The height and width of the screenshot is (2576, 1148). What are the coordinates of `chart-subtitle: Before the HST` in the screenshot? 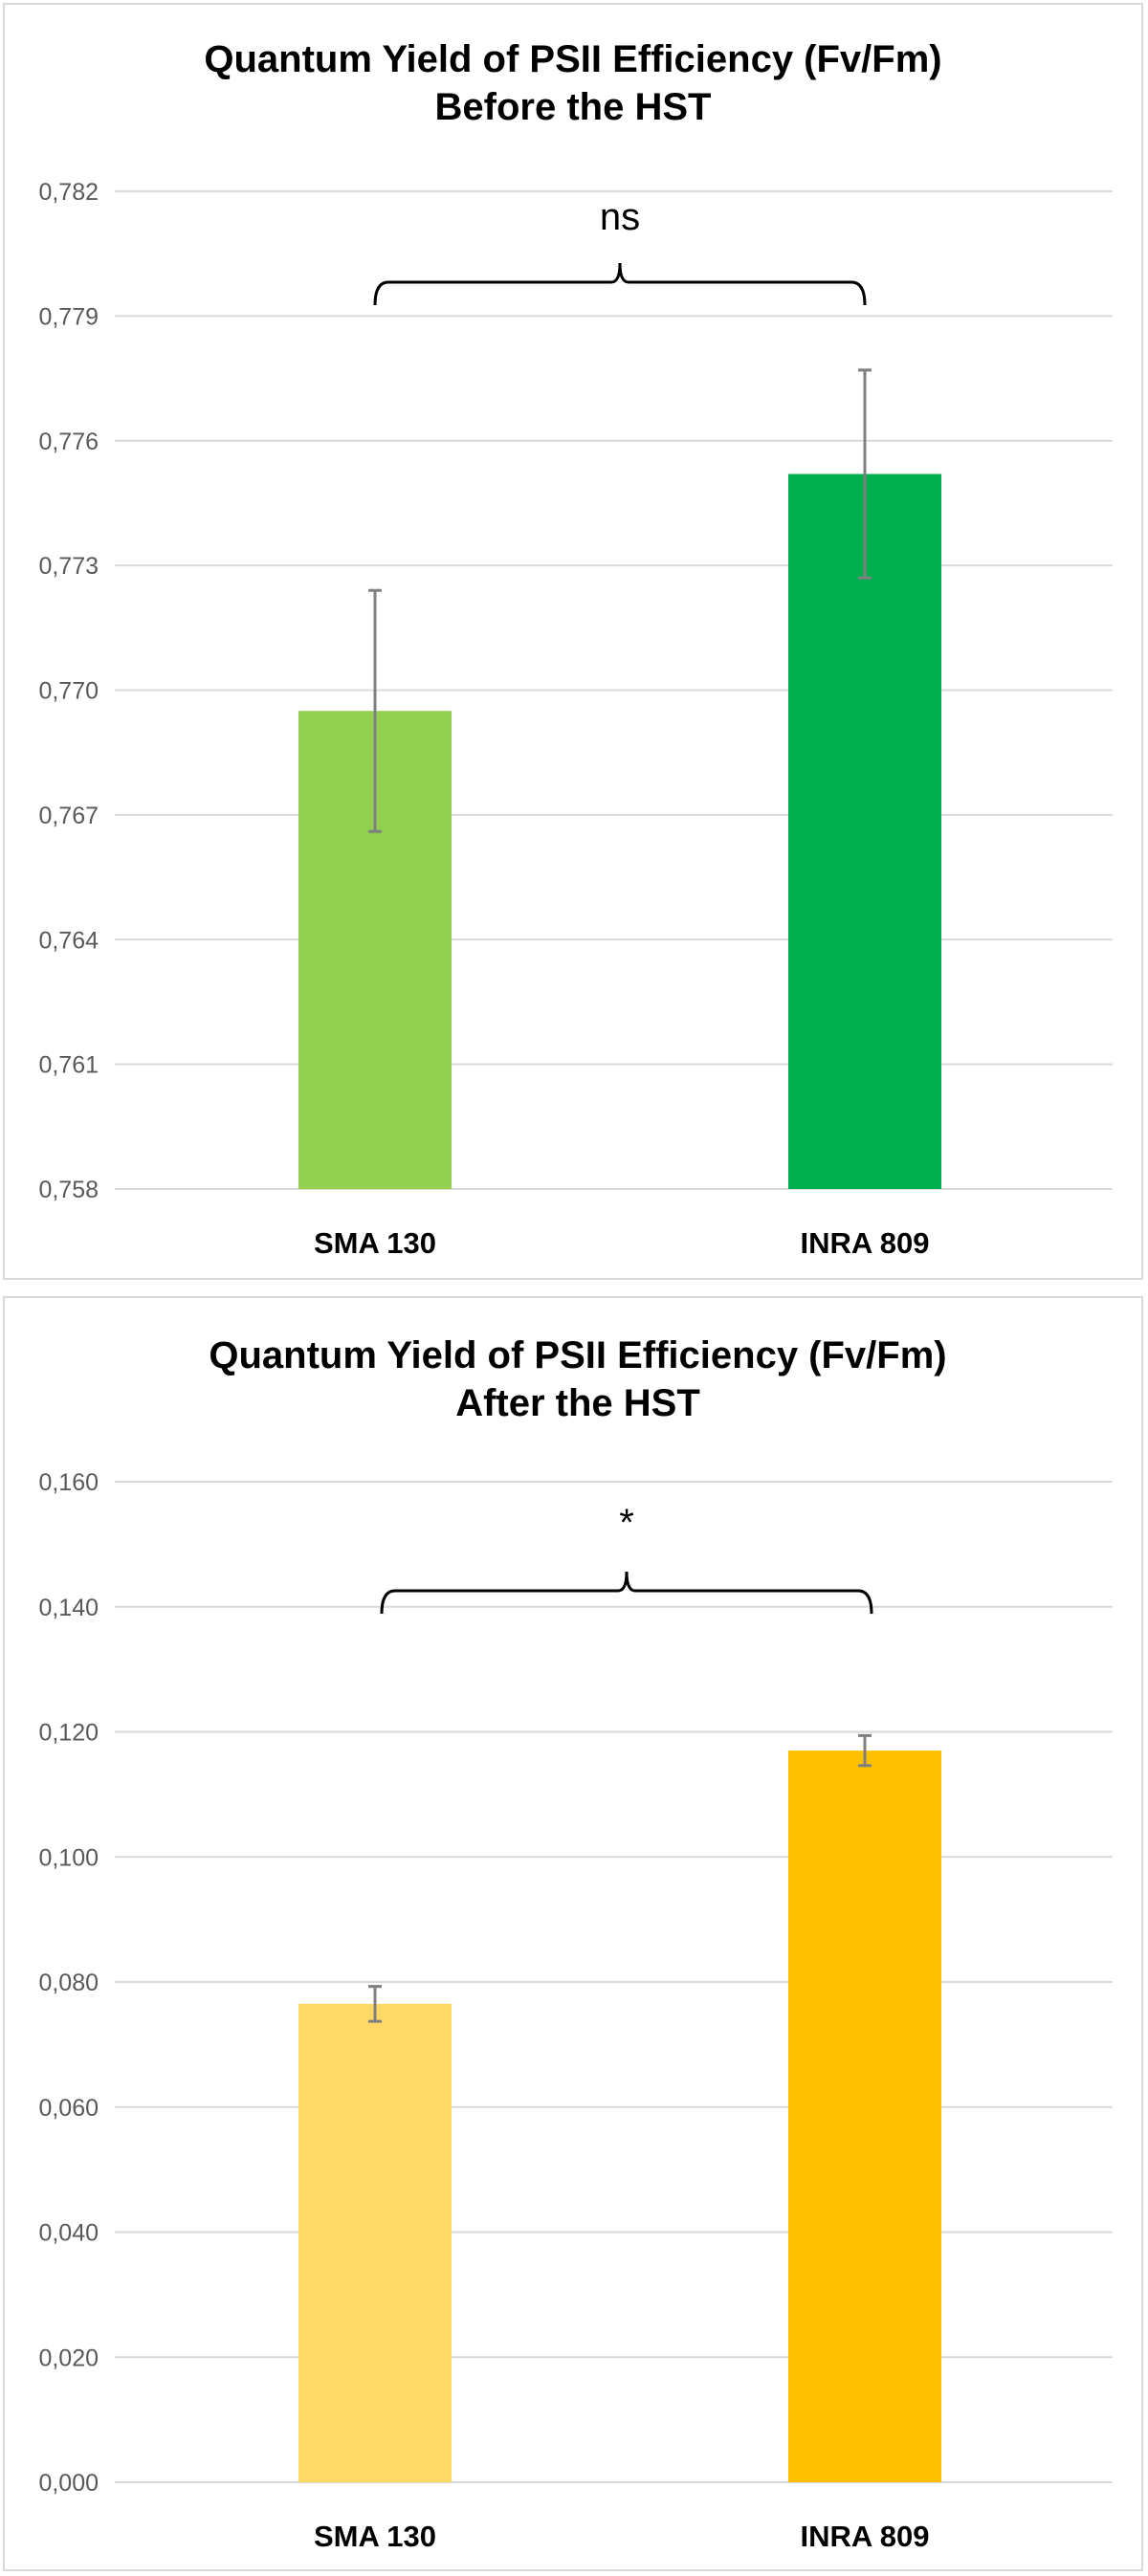 It's located at (574, 107).